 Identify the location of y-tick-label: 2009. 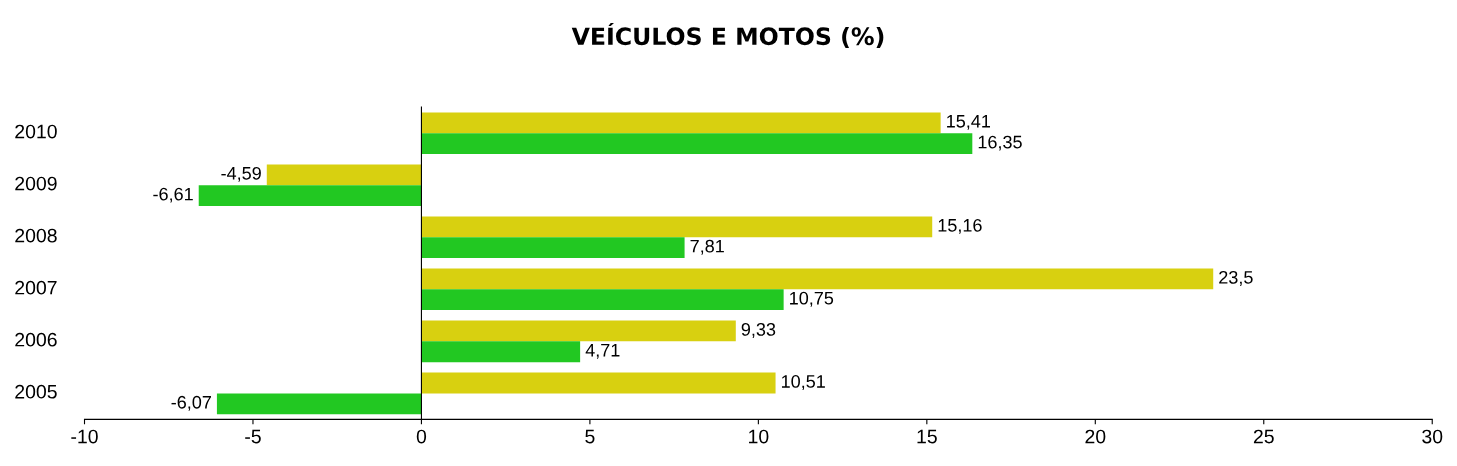
(36, 183).